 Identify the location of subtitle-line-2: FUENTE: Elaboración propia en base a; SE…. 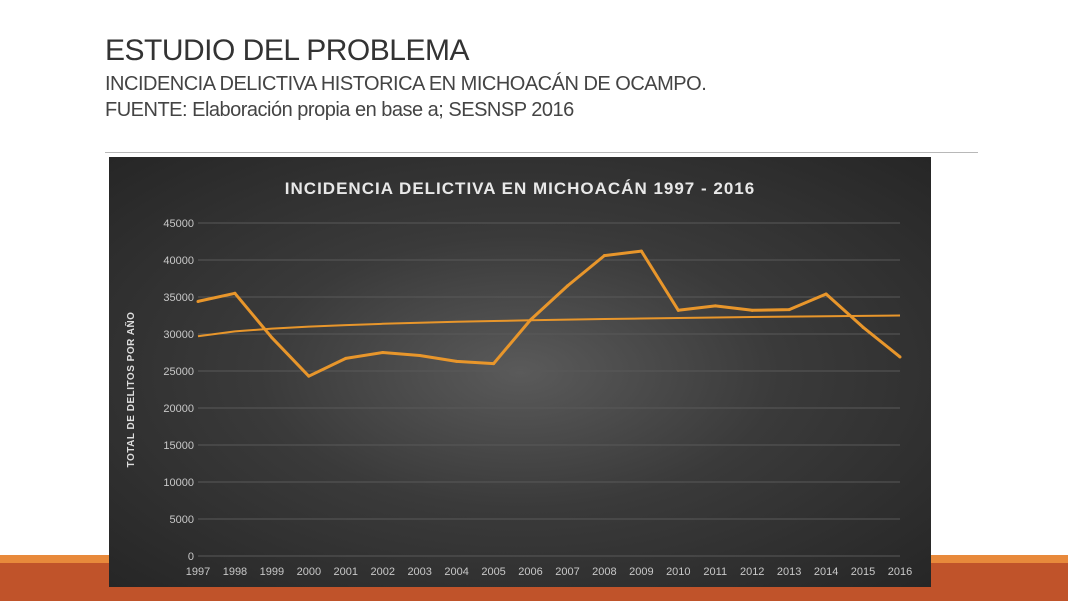
(339, 110).